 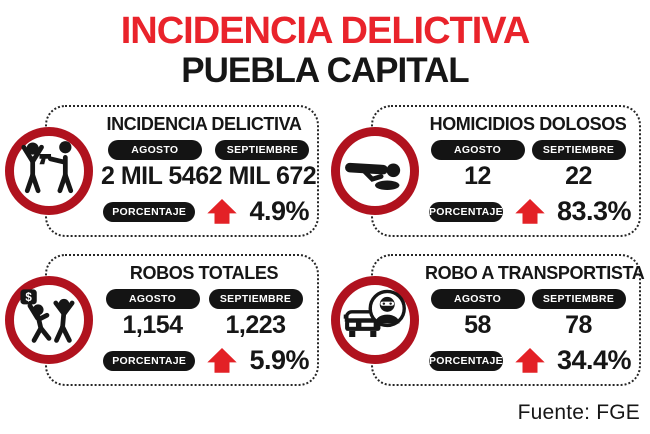 What do you see at coordinates (528, 124) in the screenshot?
I see `panel-title: HOMICIDIOS DOLOSOS` at bounding box center [528, 124].